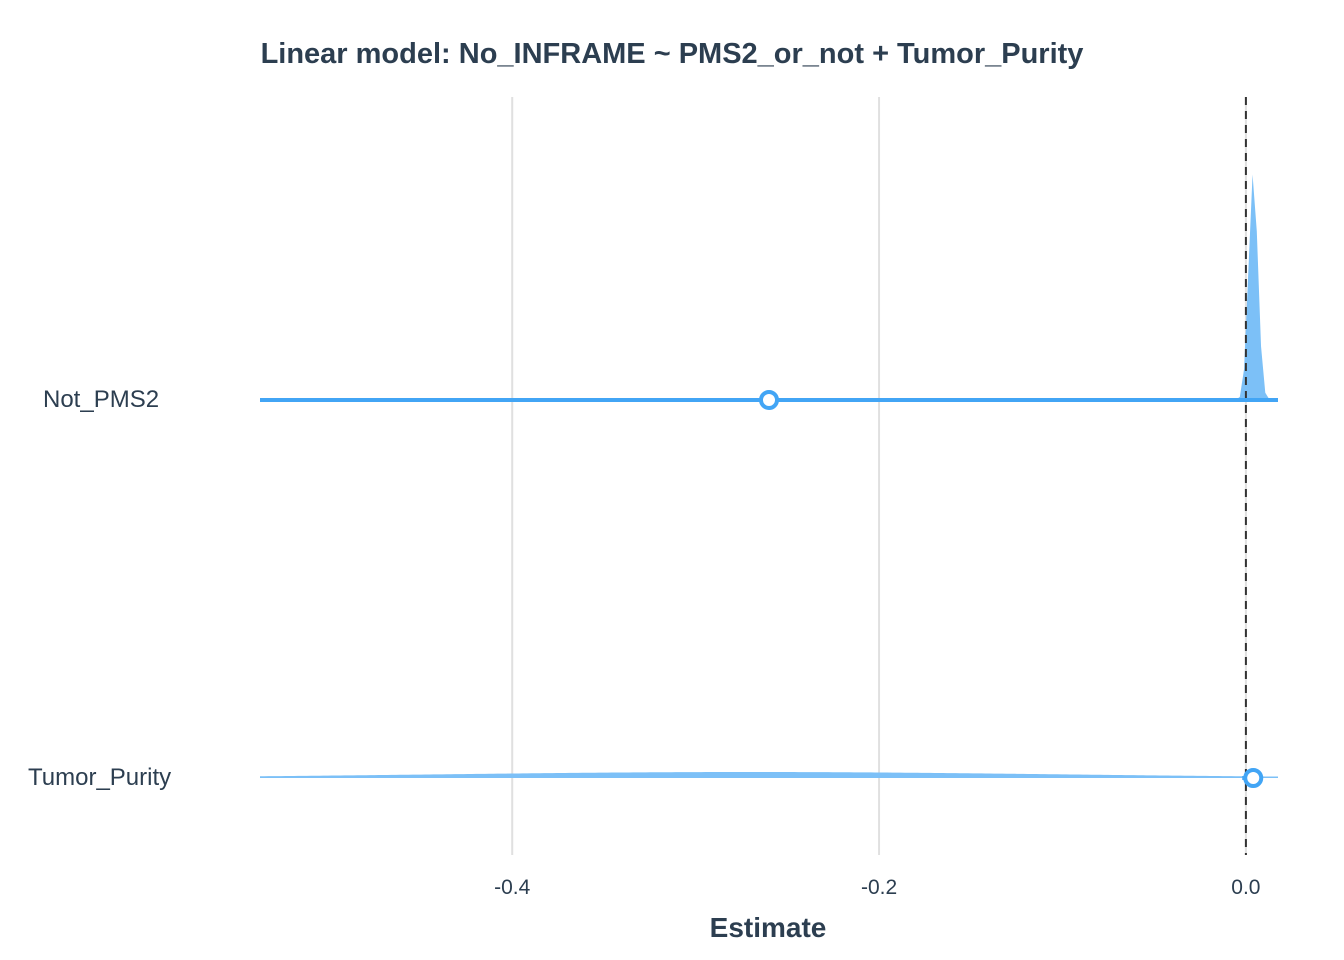 The image size is (1344, 960). Describe the element at coordinates (879, 887) in the screenshot. I see `x-tick-label: -0.2` at that location.